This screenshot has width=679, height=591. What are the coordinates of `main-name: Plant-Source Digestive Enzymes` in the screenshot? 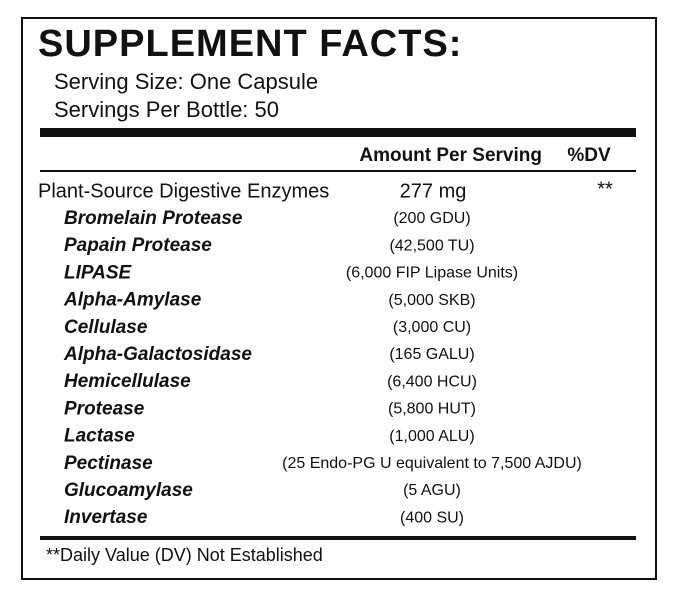 It's located at (183, 191).